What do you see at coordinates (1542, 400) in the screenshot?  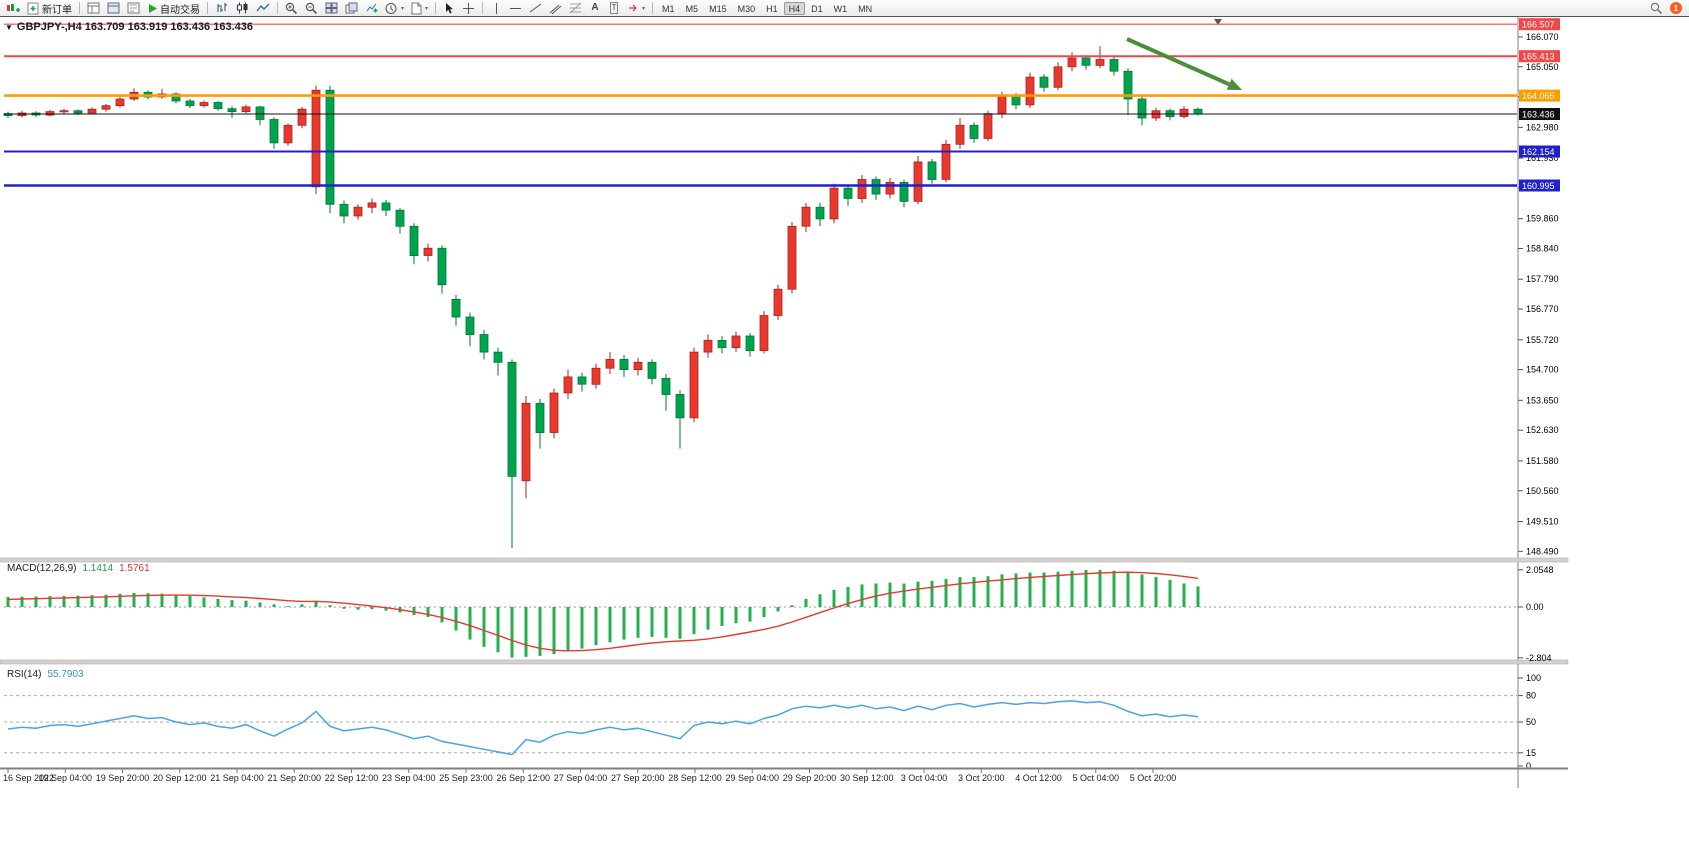 I see `price-axis-label: 153.650` at bounding box center [1542, 400].